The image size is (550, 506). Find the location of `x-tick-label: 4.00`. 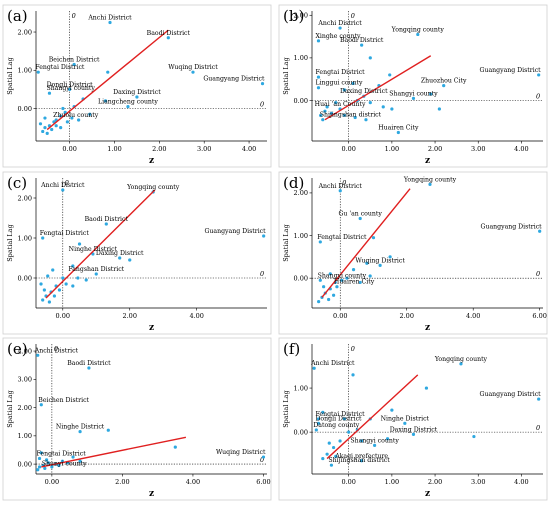

x-tick-label: 4.00 is located at coordinates (473, 316).